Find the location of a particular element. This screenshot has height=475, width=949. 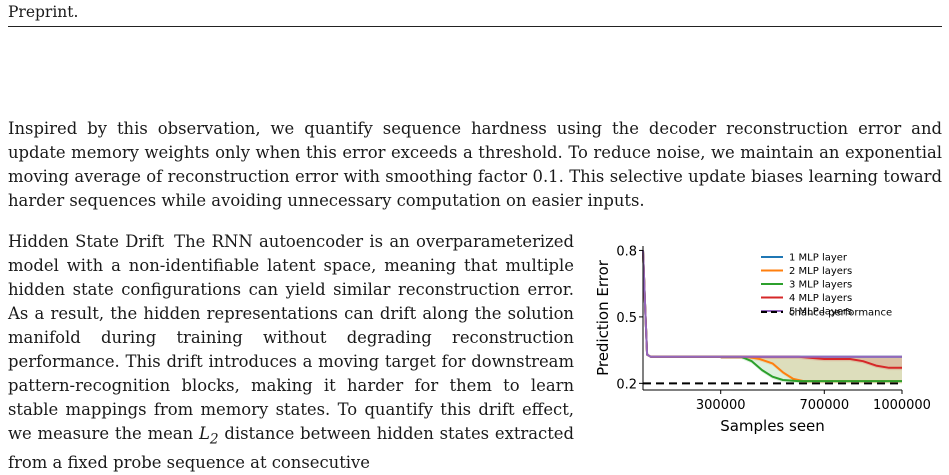

series-line is located at coordinates (772, 304).